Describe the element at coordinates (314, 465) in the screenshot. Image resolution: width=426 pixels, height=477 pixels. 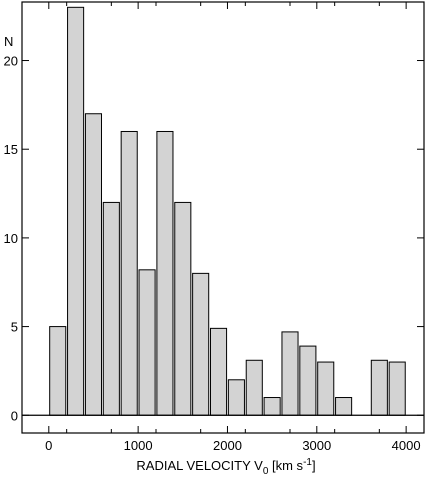
I see `x-axis-label-unit-close: ]` at that location.